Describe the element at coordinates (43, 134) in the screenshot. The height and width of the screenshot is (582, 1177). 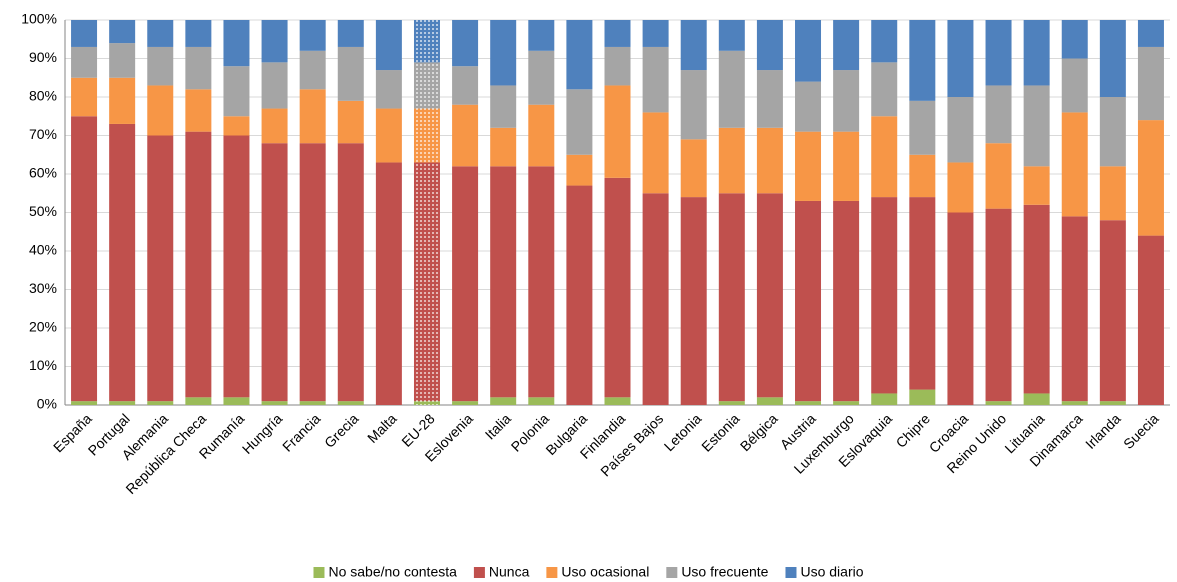
I see `y-tick-label: 70%` at that location.